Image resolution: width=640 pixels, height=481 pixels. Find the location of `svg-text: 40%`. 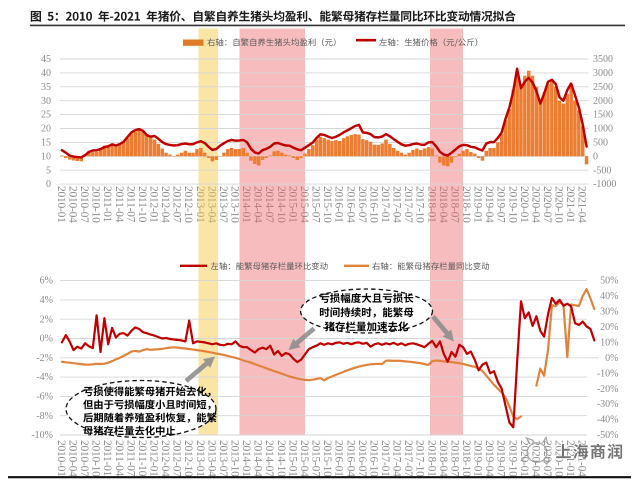

svg-text: 40% is located at coordinates (609, 296).